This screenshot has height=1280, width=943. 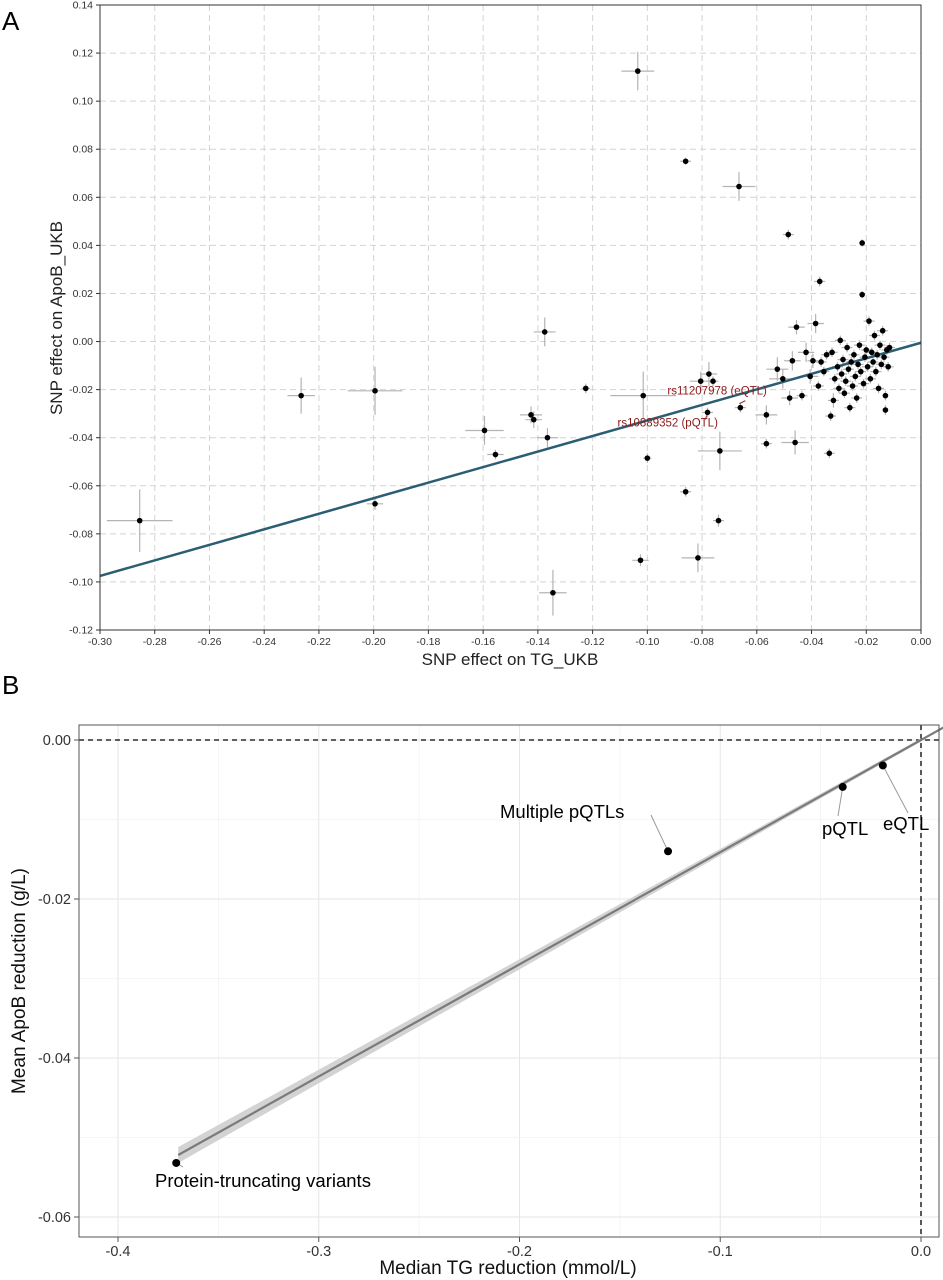 I want to click on x-tick-label: -0.28, so click(x=155, y=642).